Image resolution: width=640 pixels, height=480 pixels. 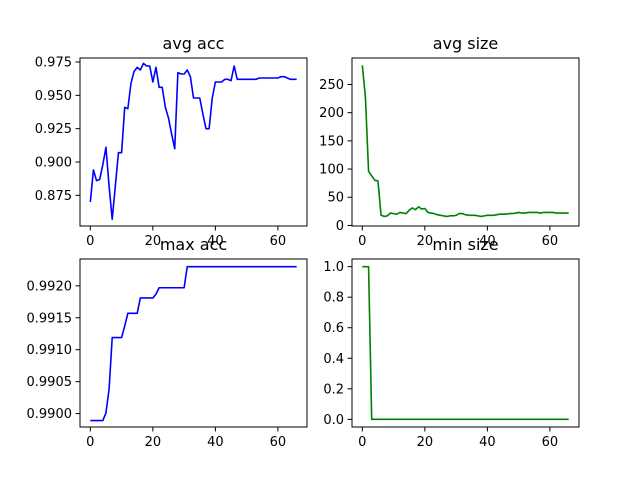 I want to click on avg-size-y-tick-label: 50, so click(x=335, y=198).